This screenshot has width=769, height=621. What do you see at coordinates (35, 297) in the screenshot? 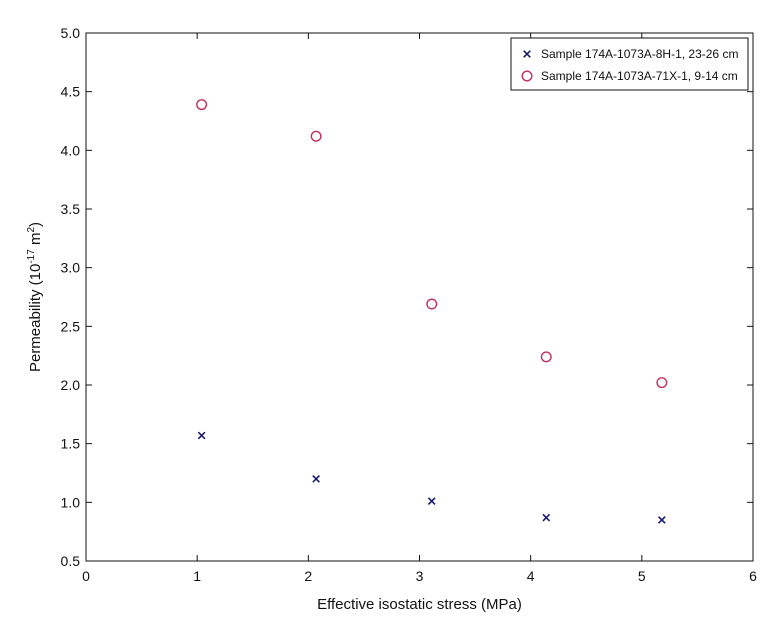
I see `y-axis-title: Permeability (10-17 m2)` at bounding box center [35, 297].